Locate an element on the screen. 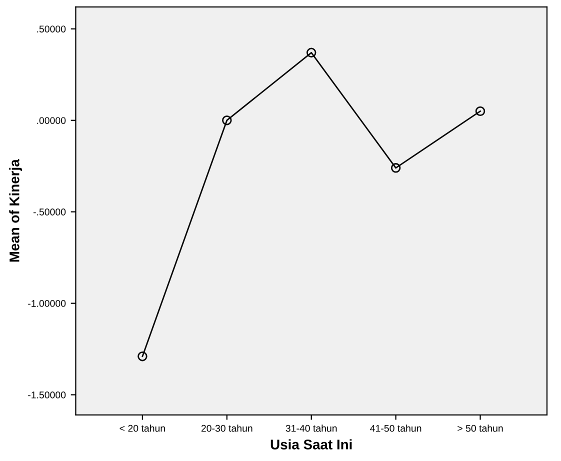 This screenshot has height=461, width=561. x-tick-label: < 20 tahun is located at coordinates (142, 428).